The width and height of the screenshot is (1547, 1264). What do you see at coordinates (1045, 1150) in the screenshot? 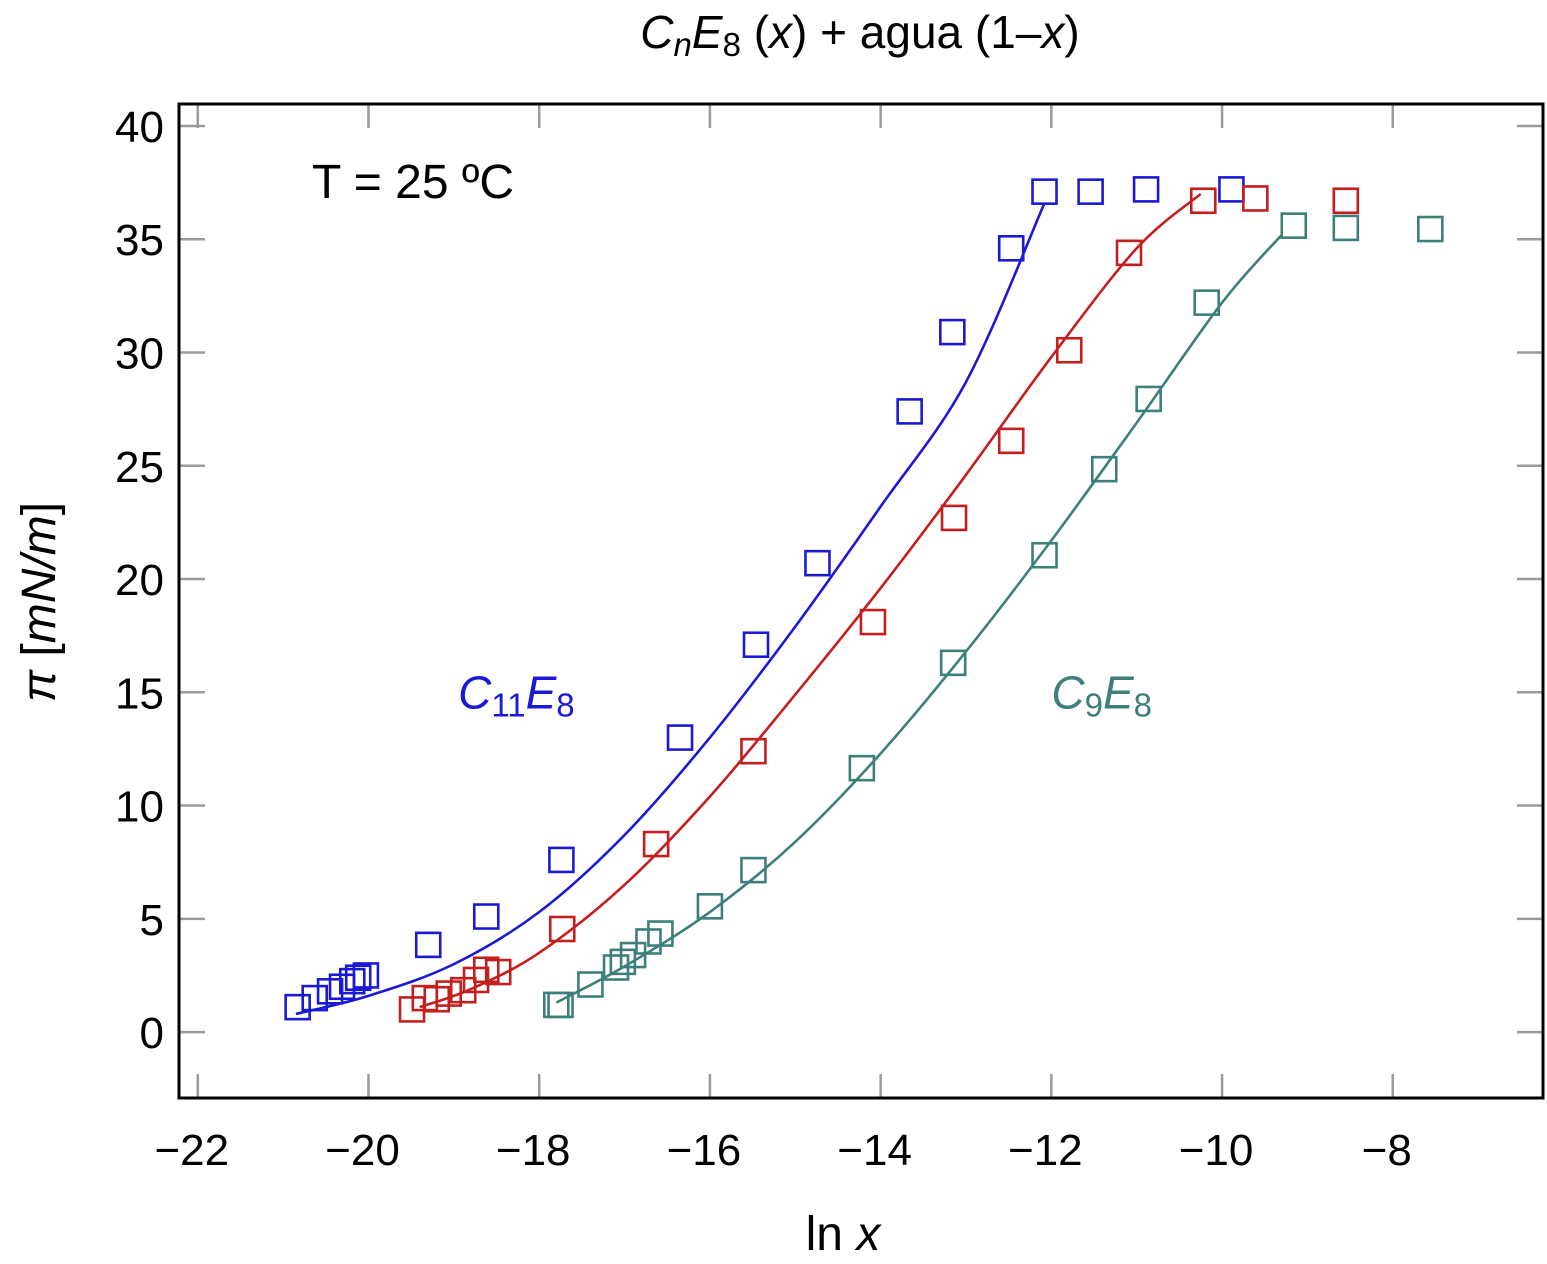
I see `x-tick-label: −12` at bounding box center [1045, 1150].